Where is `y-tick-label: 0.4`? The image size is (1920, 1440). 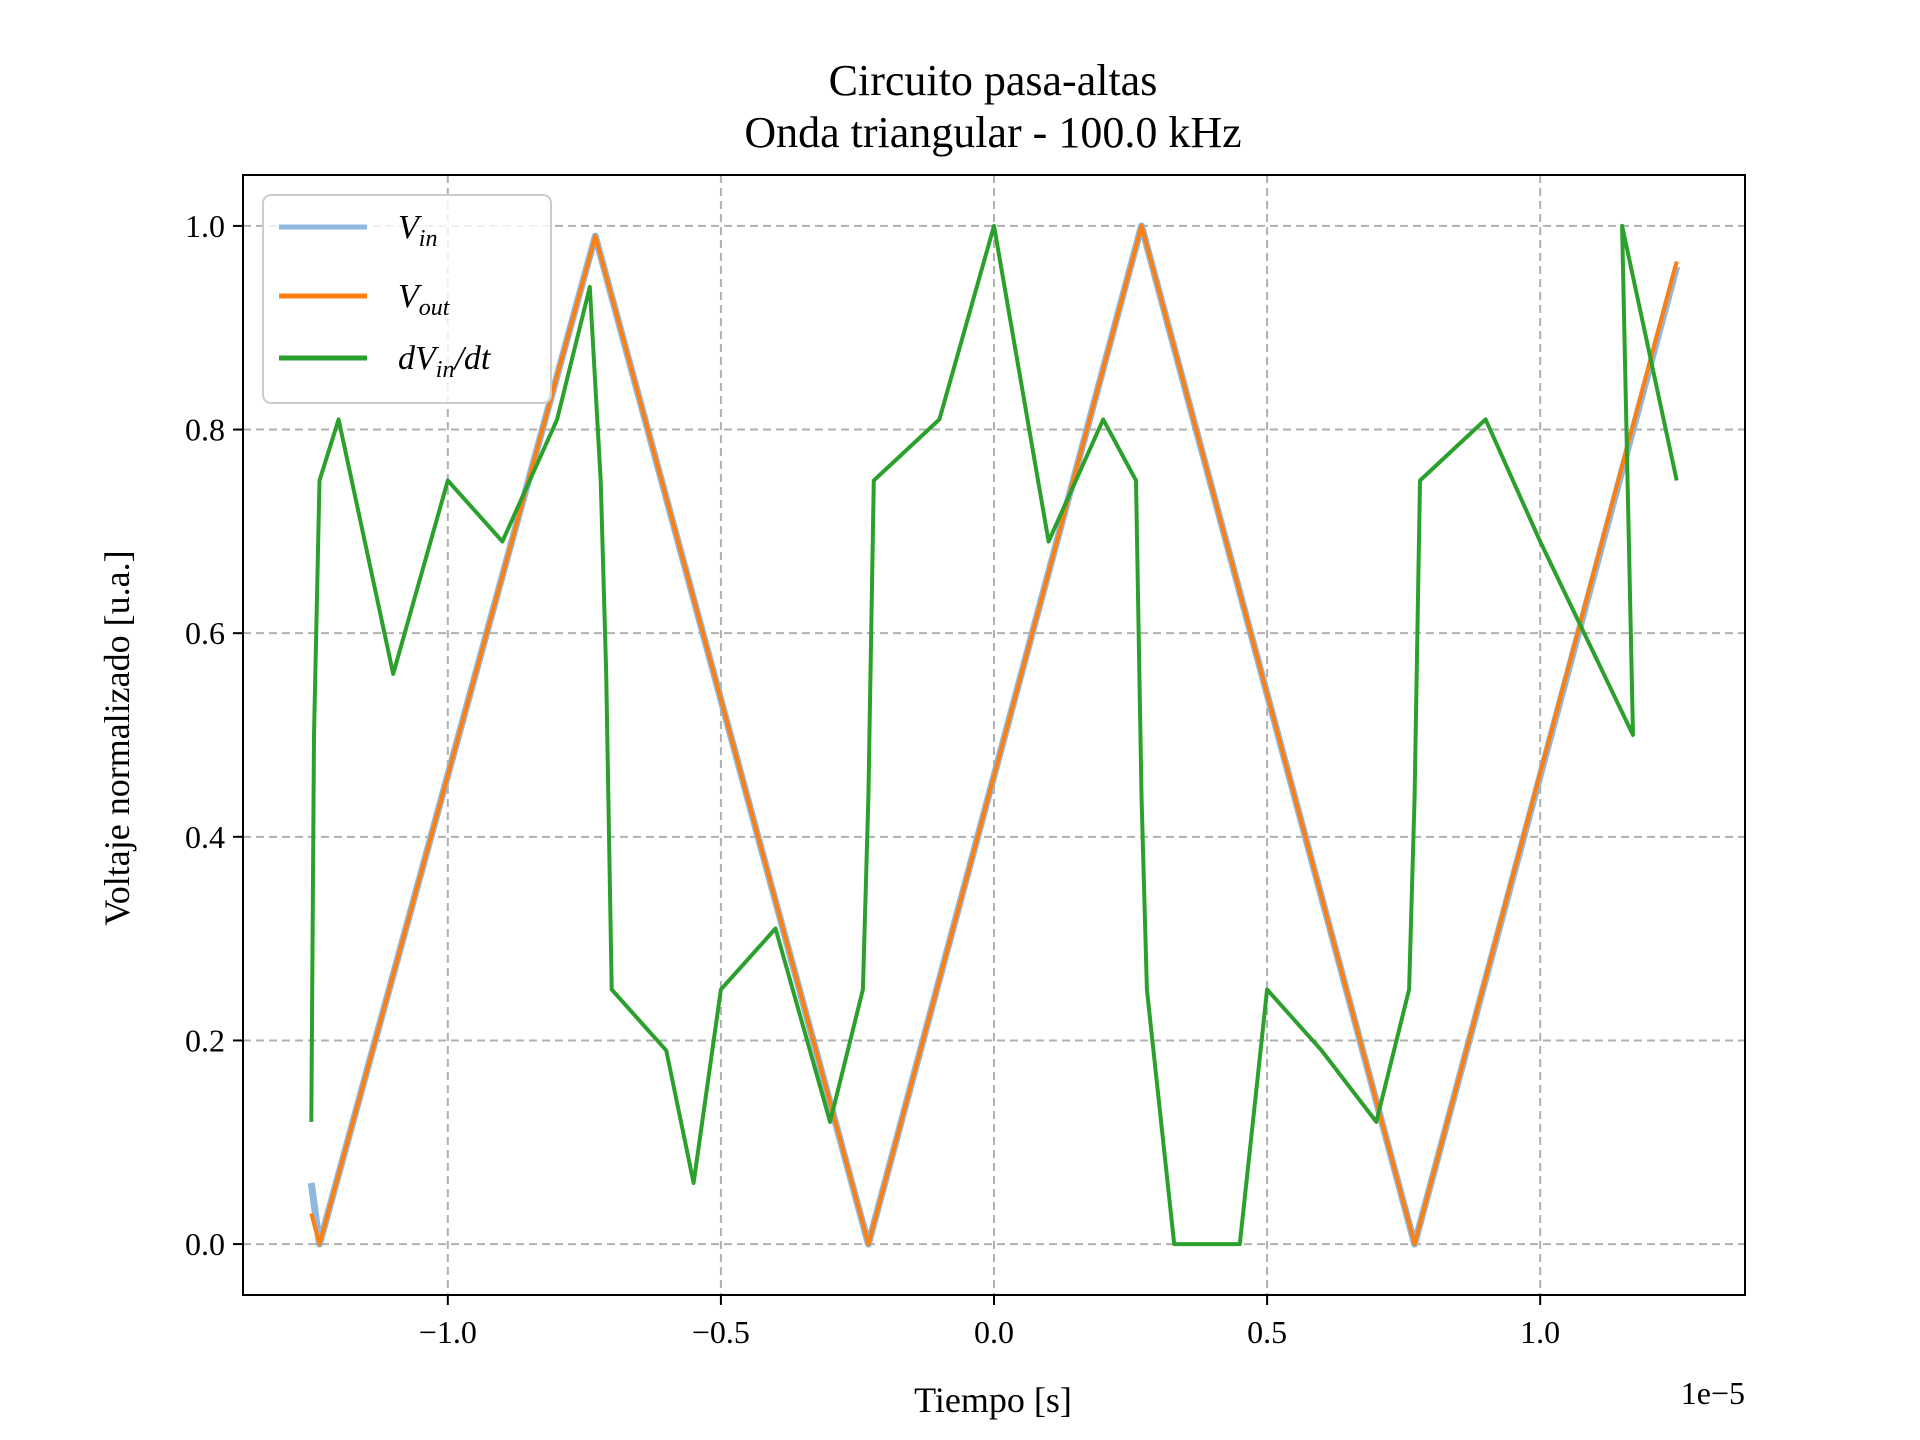
y-tick-label: 0.4 is located at coordinates (205, 837).